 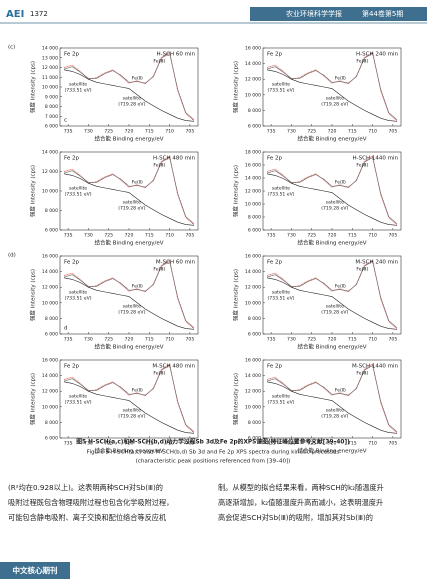 What do you see at coordinates (274, 263) in the screenshot?
I see `element-label: Fe 2p` at bounding box center [274, 263].